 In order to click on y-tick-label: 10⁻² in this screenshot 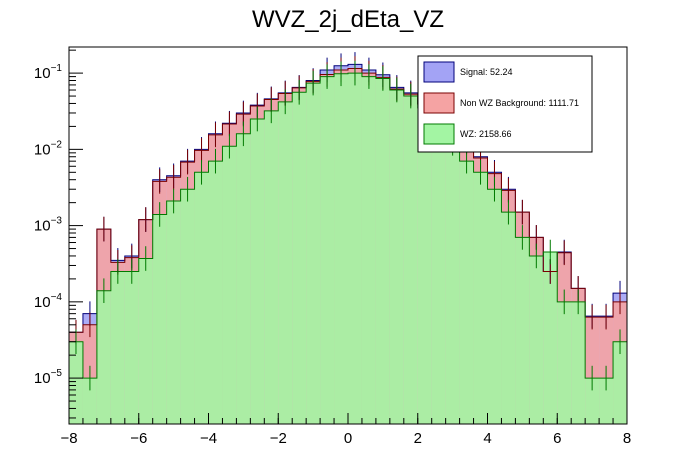, I will do `click(48, 148)`.